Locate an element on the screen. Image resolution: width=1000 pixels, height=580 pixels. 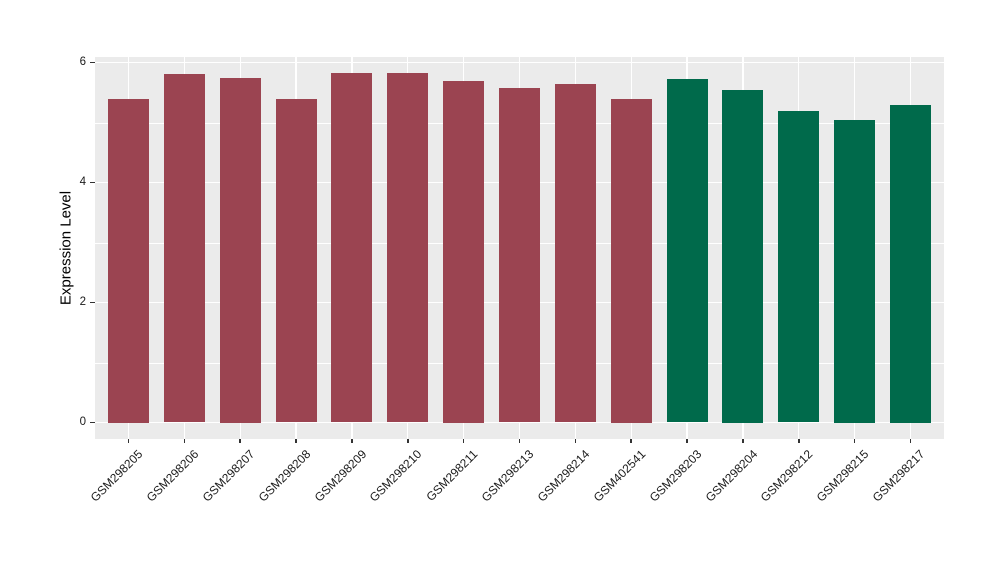
y-tick-label: 4 is located at coordinates (82, 181).